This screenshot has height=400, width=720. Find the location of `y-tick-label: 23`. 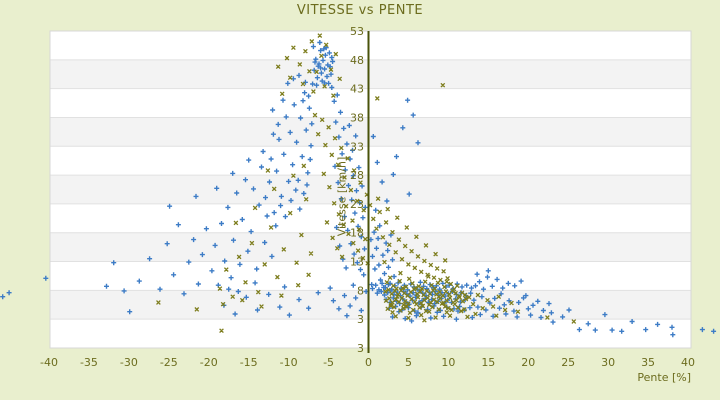

y-tick-label: 23 is located at coordinates (357, 204).